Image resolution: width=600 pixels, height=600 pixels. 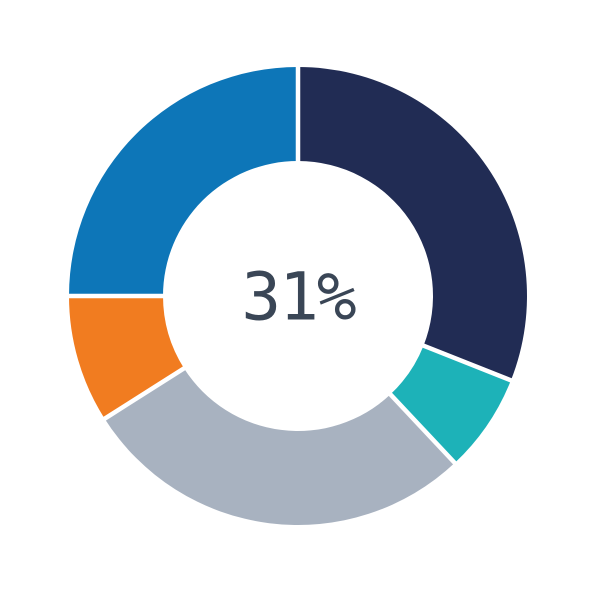 I want to click on donut-segment-orange, so click(x=127, y=357).